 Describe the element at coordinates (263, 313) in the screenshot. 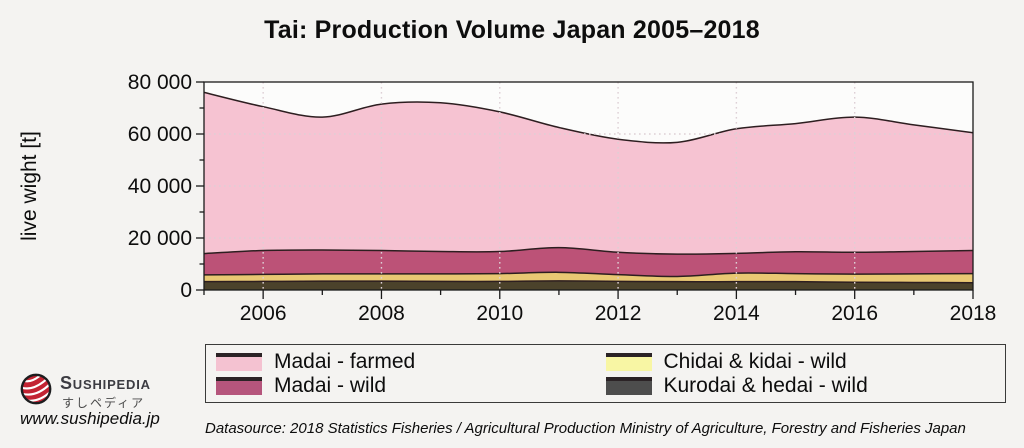

I see `x-tick-label: 2006` at that location.